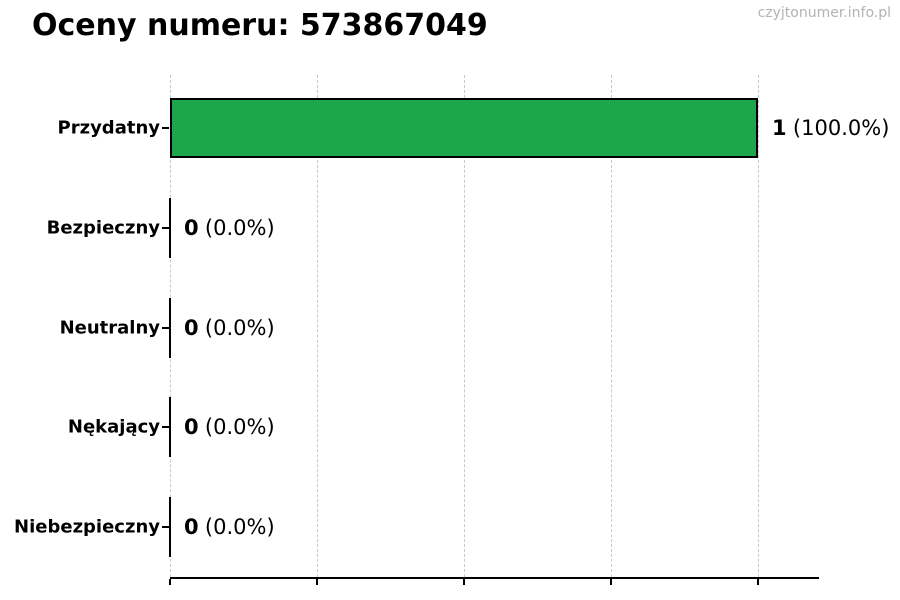 This screenshot has height=600, width=900. I want to click on category-label: Przydatny, so click(108, 128).